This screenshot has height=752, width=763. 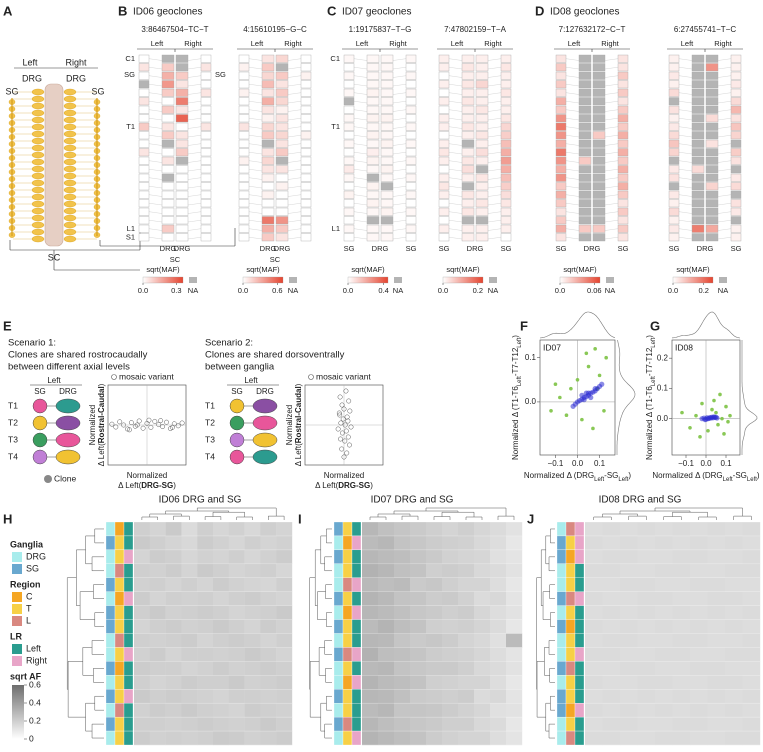 I want to click on panel-title: ID08 DRG and SG, so click(x=640, y=500).